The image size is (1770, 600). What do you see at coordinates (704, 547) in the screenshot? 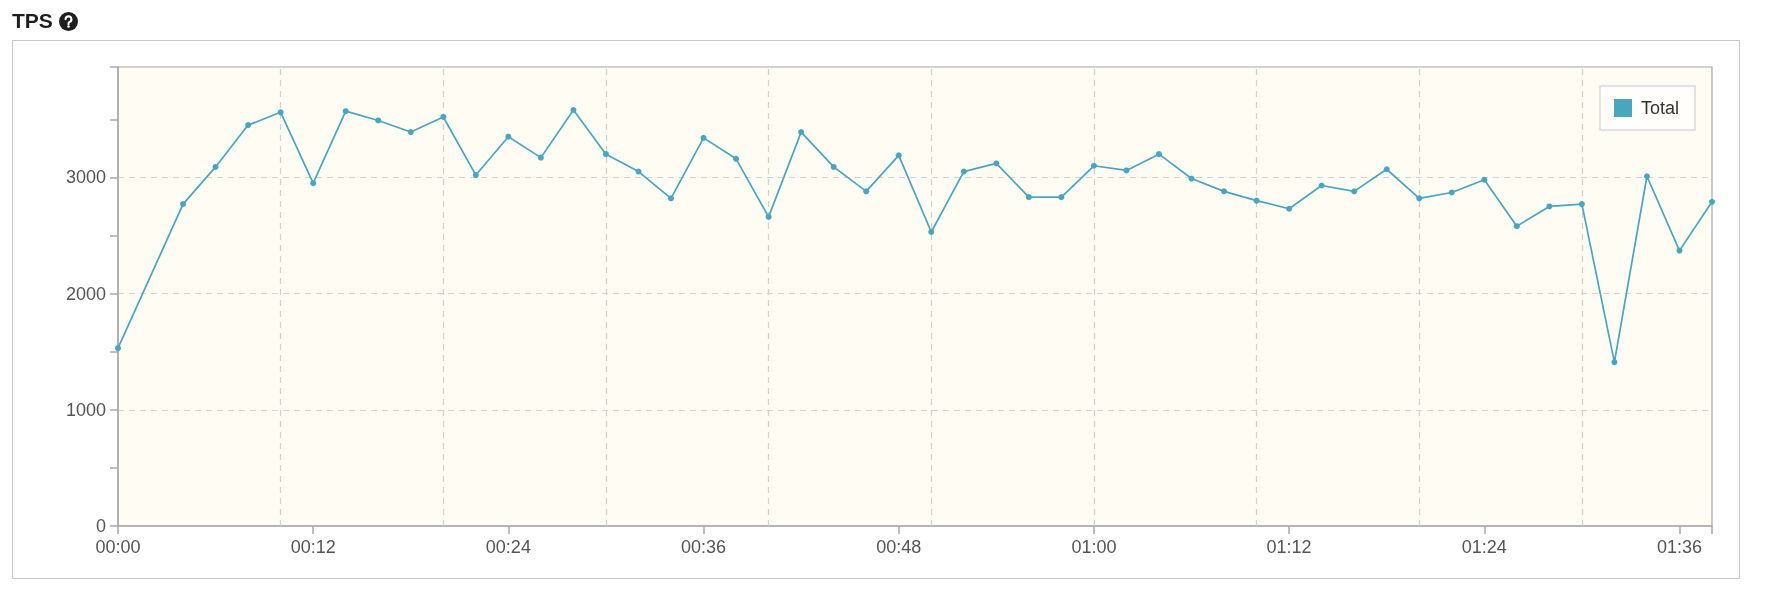
I see `x-tick-label: 00:36` at bounding box center [704, 547].